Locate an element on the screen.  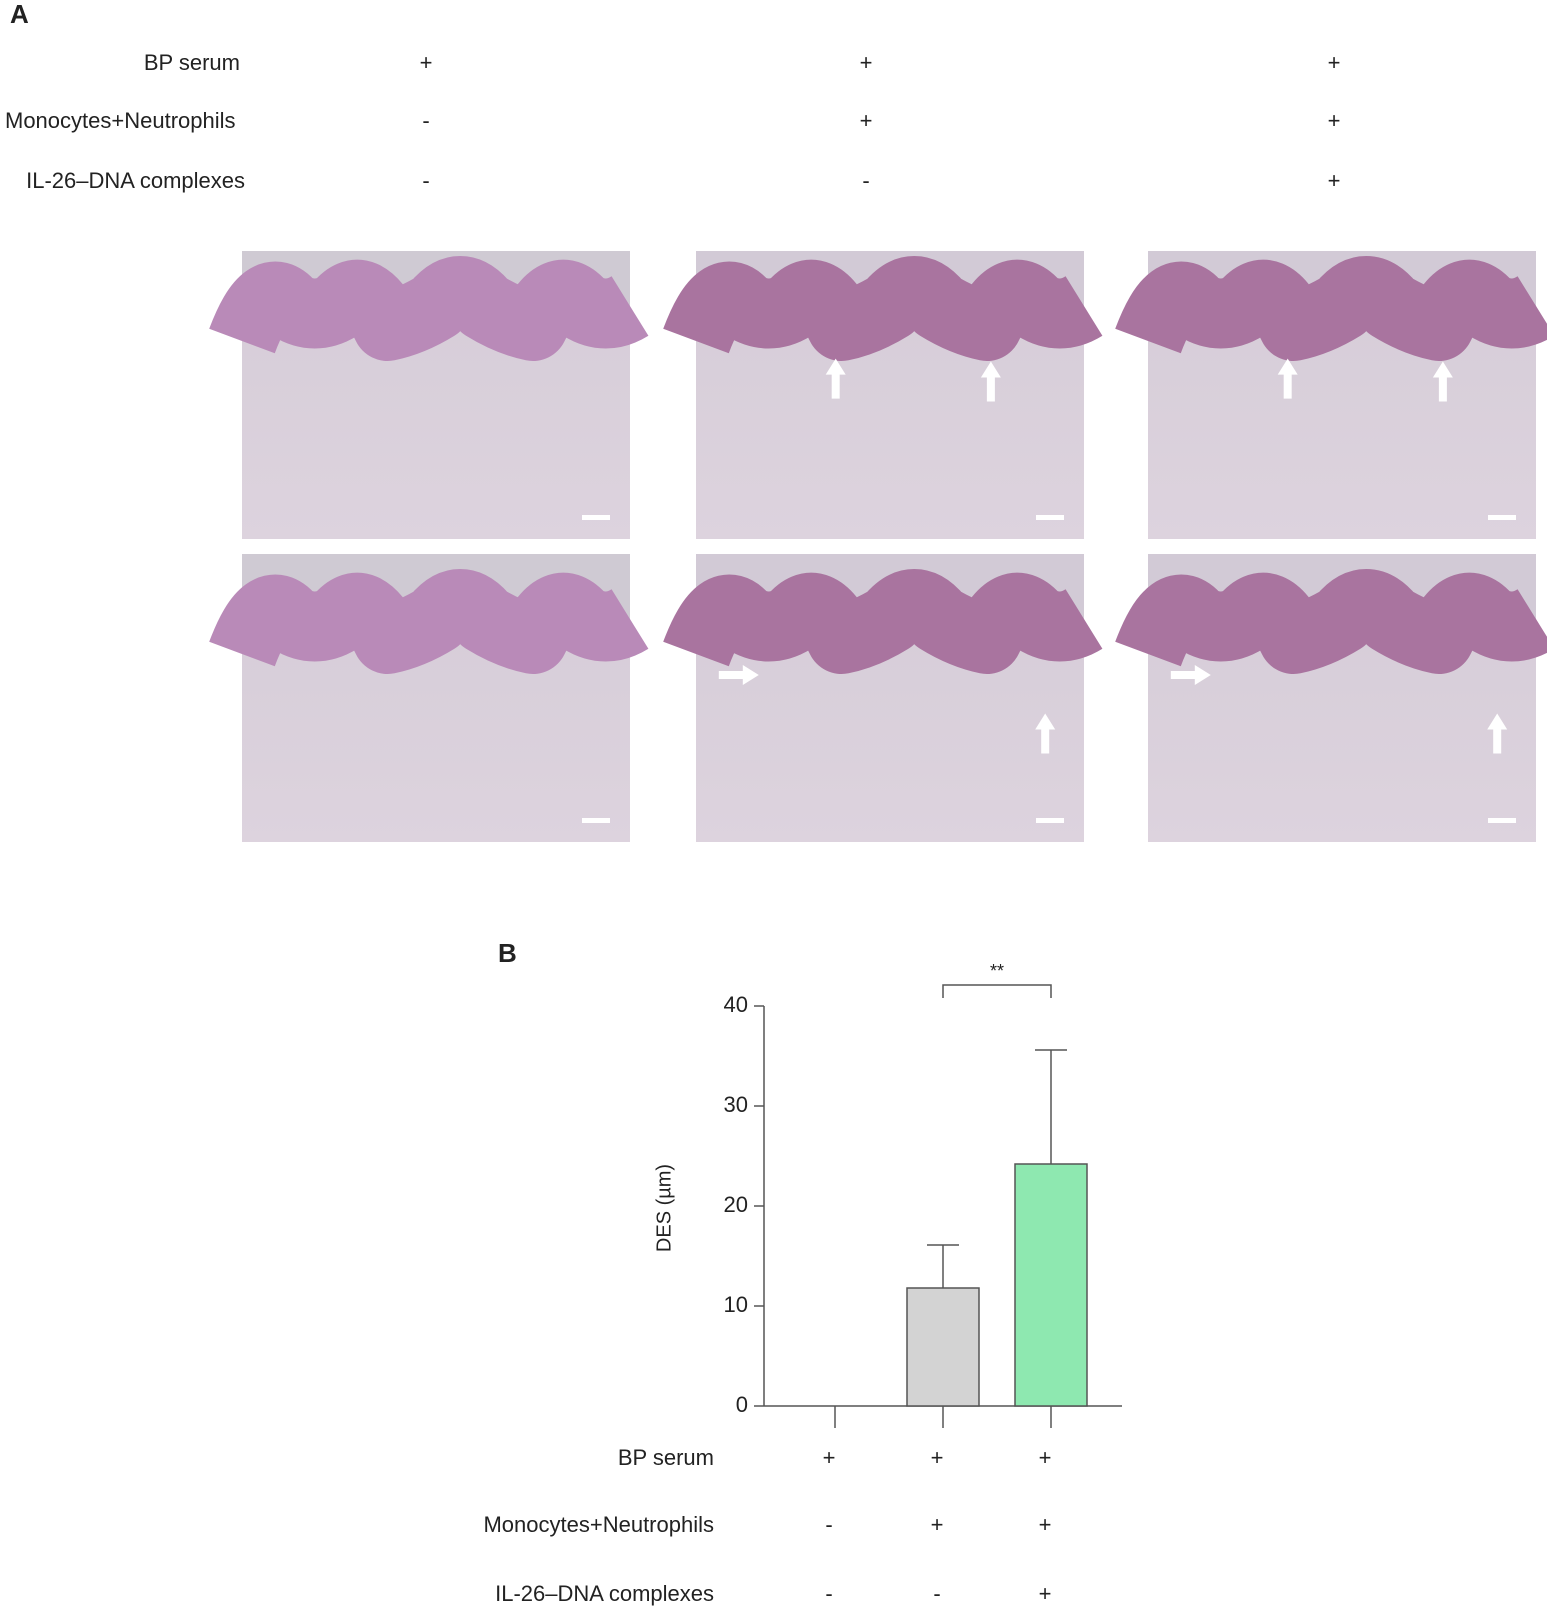
y-tick-label: 20 is located at coordinates (736, 1204).